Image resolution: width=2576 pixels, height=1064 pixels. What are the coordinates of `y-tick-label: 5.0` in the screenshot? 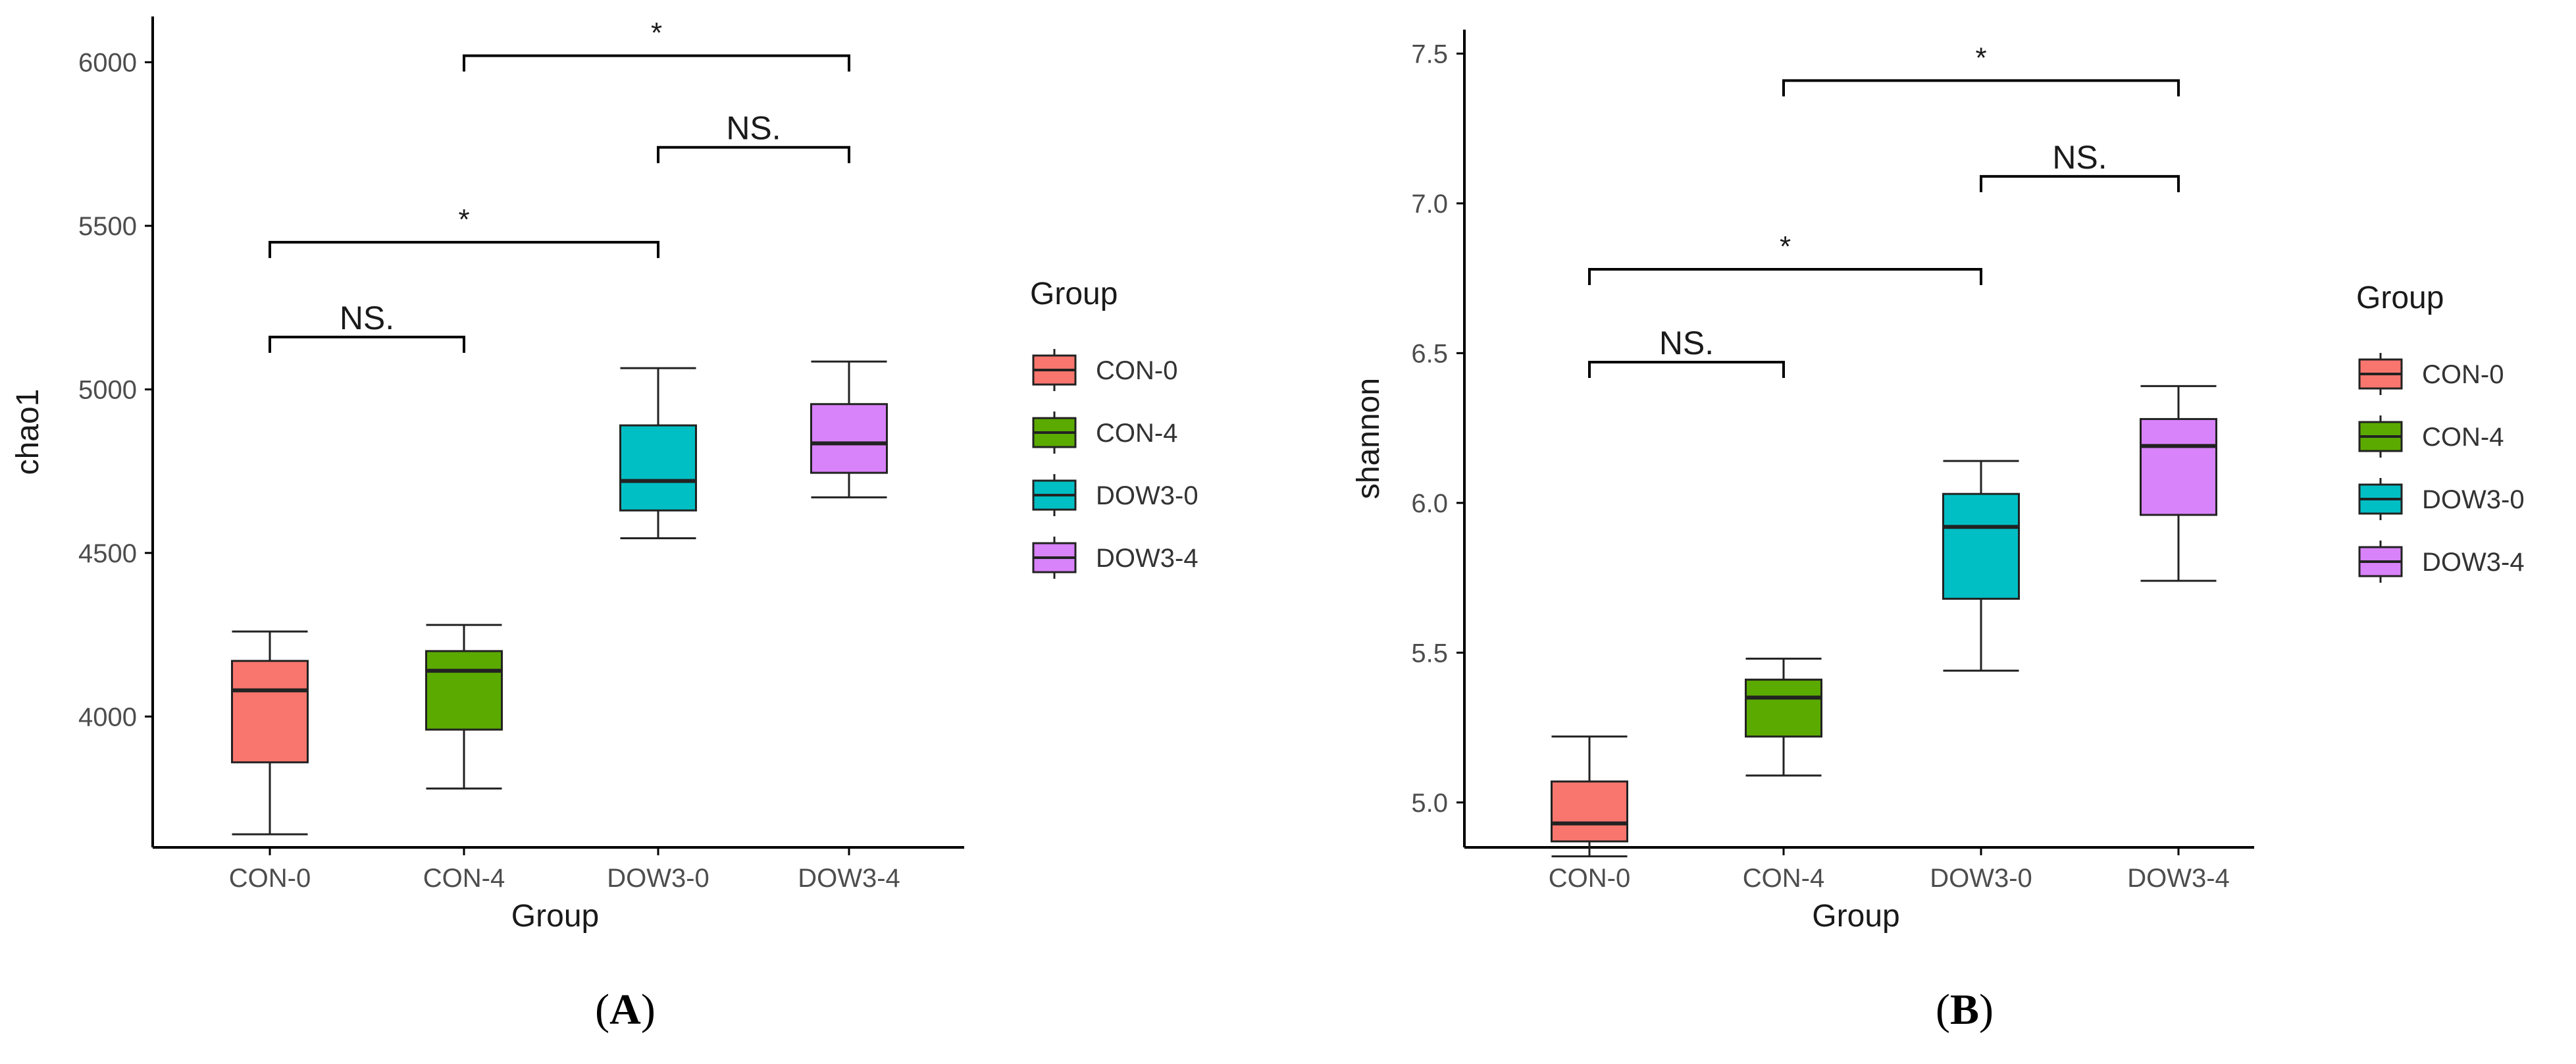 It's located at (1429, 804).